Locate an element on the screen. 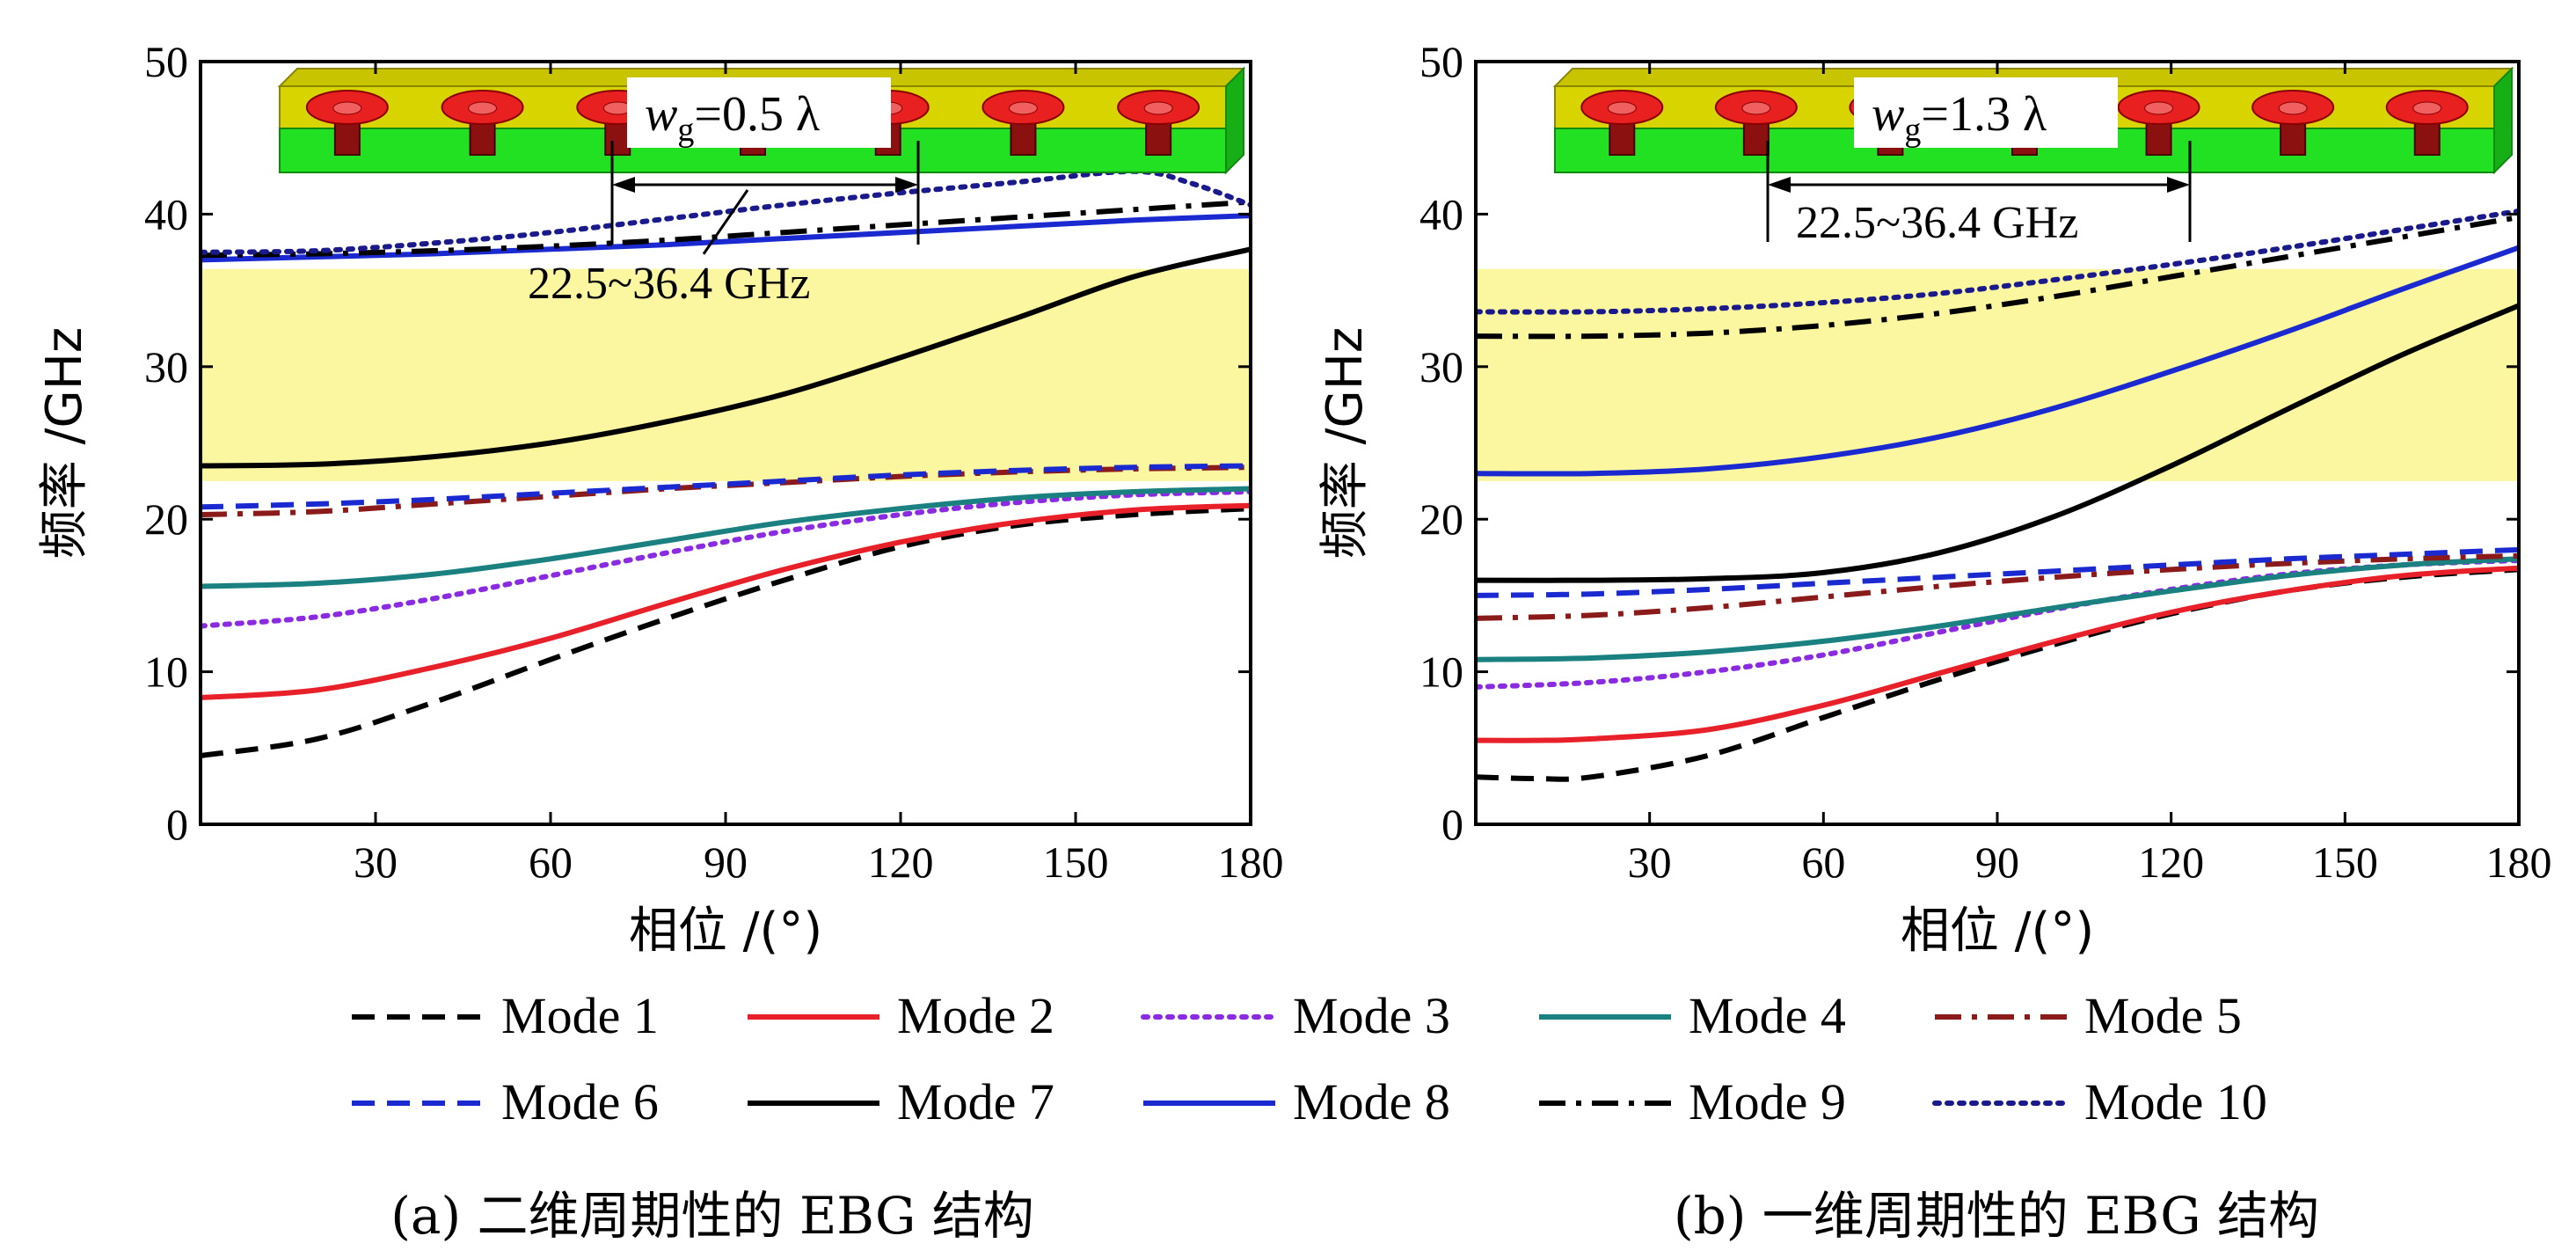 The height and width of the screenshot is (1258, 2576). legend-label: Mode 7 is located at coordinates (975, 1102).